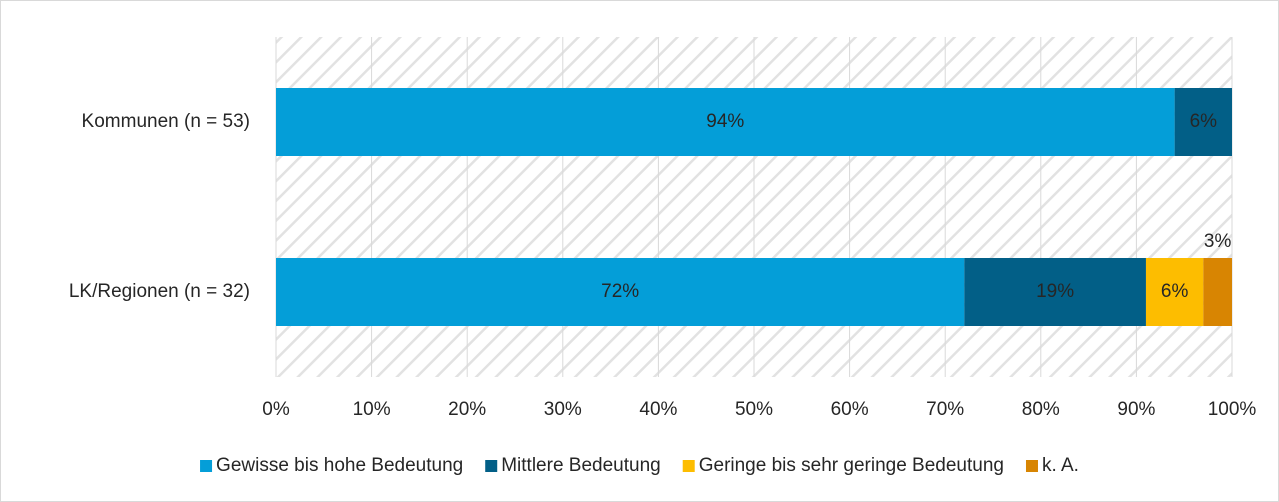 The width and height of the screenshot is (1279, 502). Describe the element at coordinates (945, 409) in the screenshot. I see `x-tick-label: 70%` at that location.